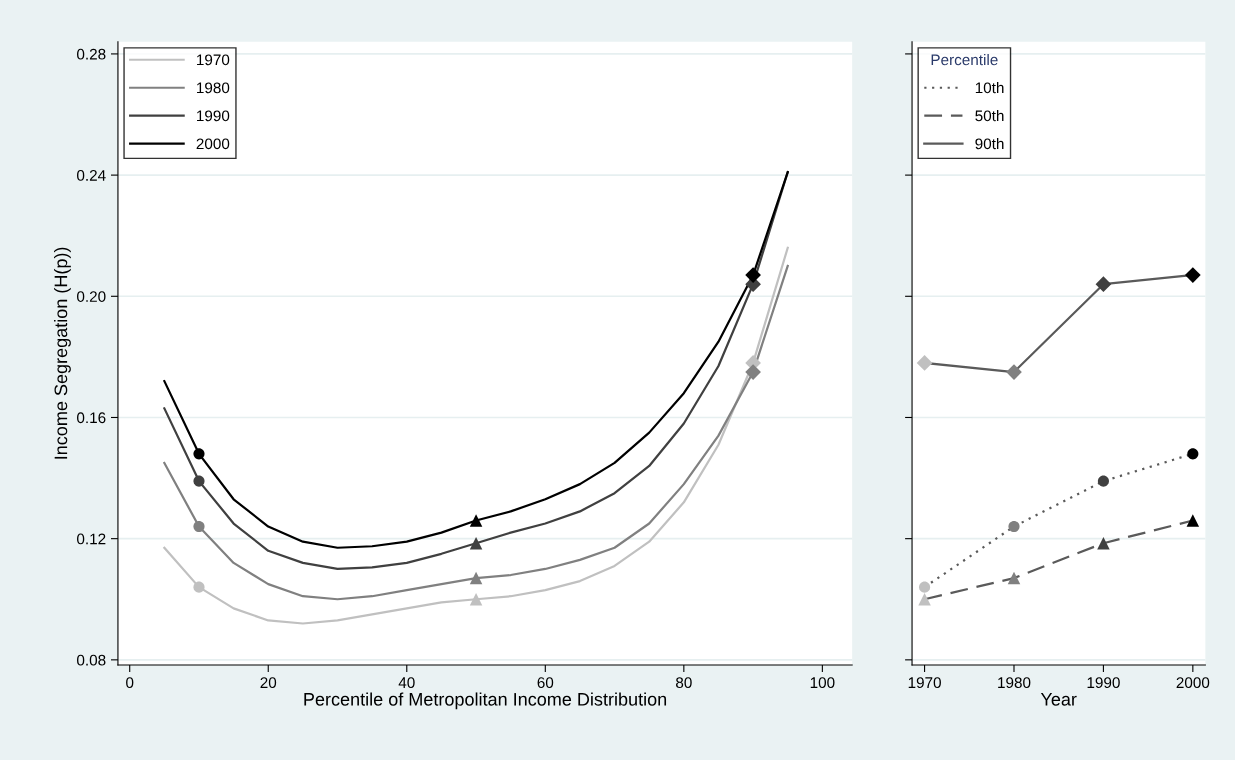 The image size is (1235, 760). Describe the element at coordinates (213, 116) in the screenshot. I see `legend-label: 1990` at that location.